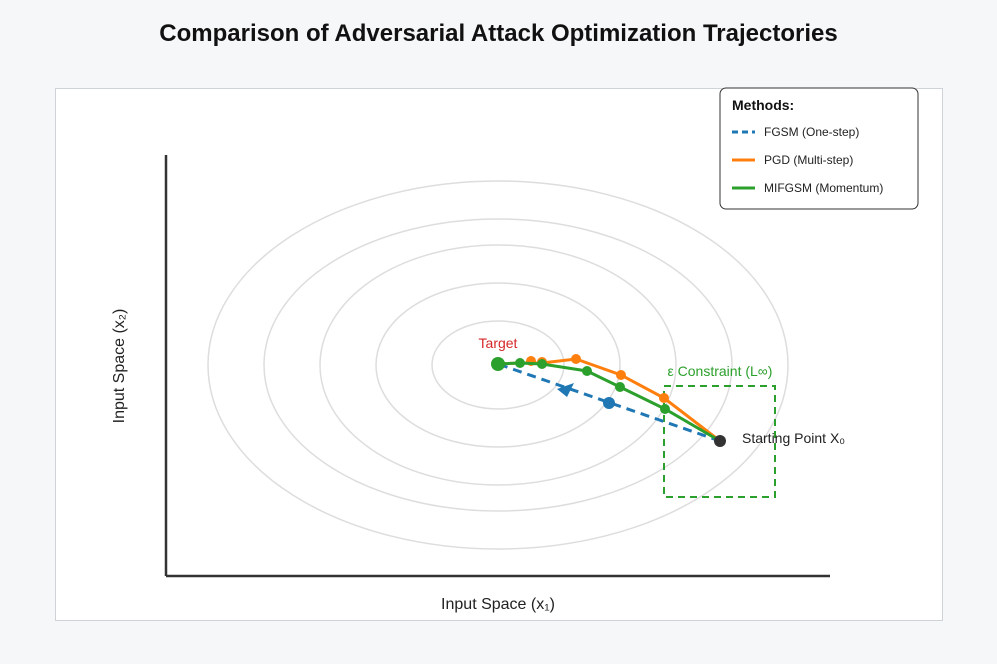 The height and width of the screenshot is (664, 997). I want to click on start-point, so click(720, 441).